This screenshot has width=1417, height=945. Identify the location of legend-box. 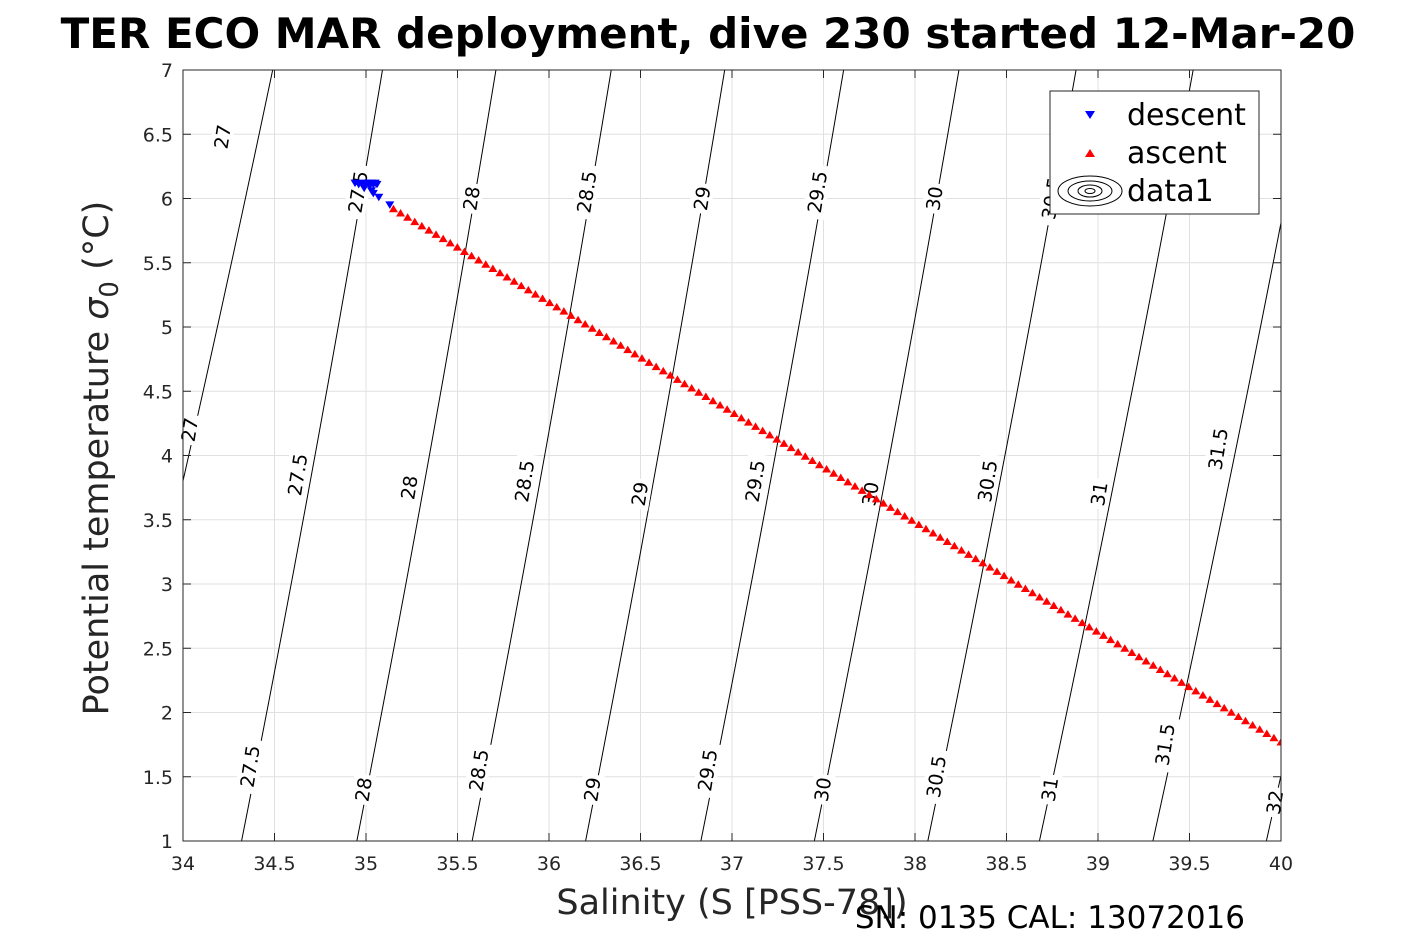
(1154, 152).